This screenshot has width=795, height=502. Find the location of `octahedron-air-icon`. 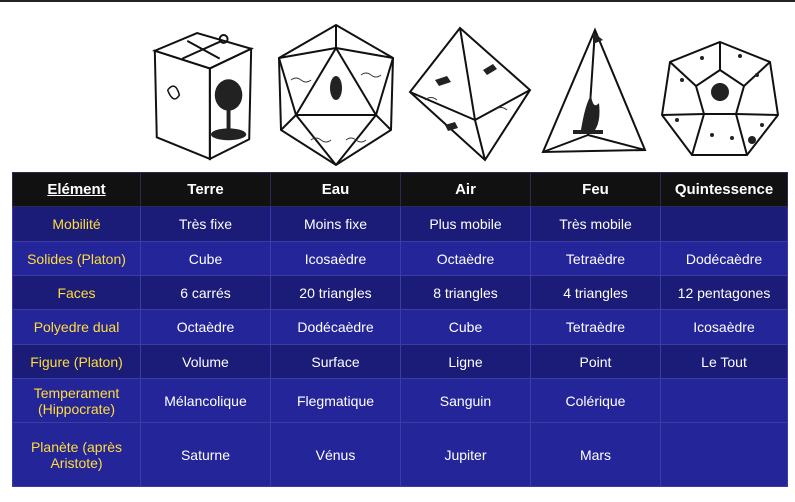

octahedron-air-icon is located at coordinates (470, 94).